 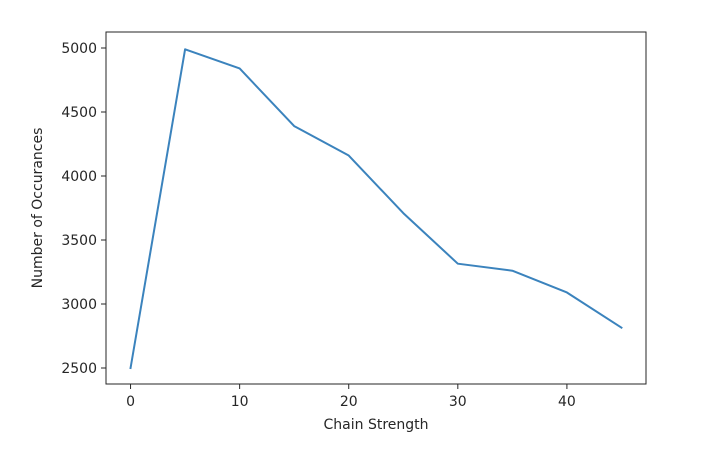 What do you see at coordinates (130, 402) in the screenshot?
I see `x-tick-label: 0` at bounding box center [130, 402].